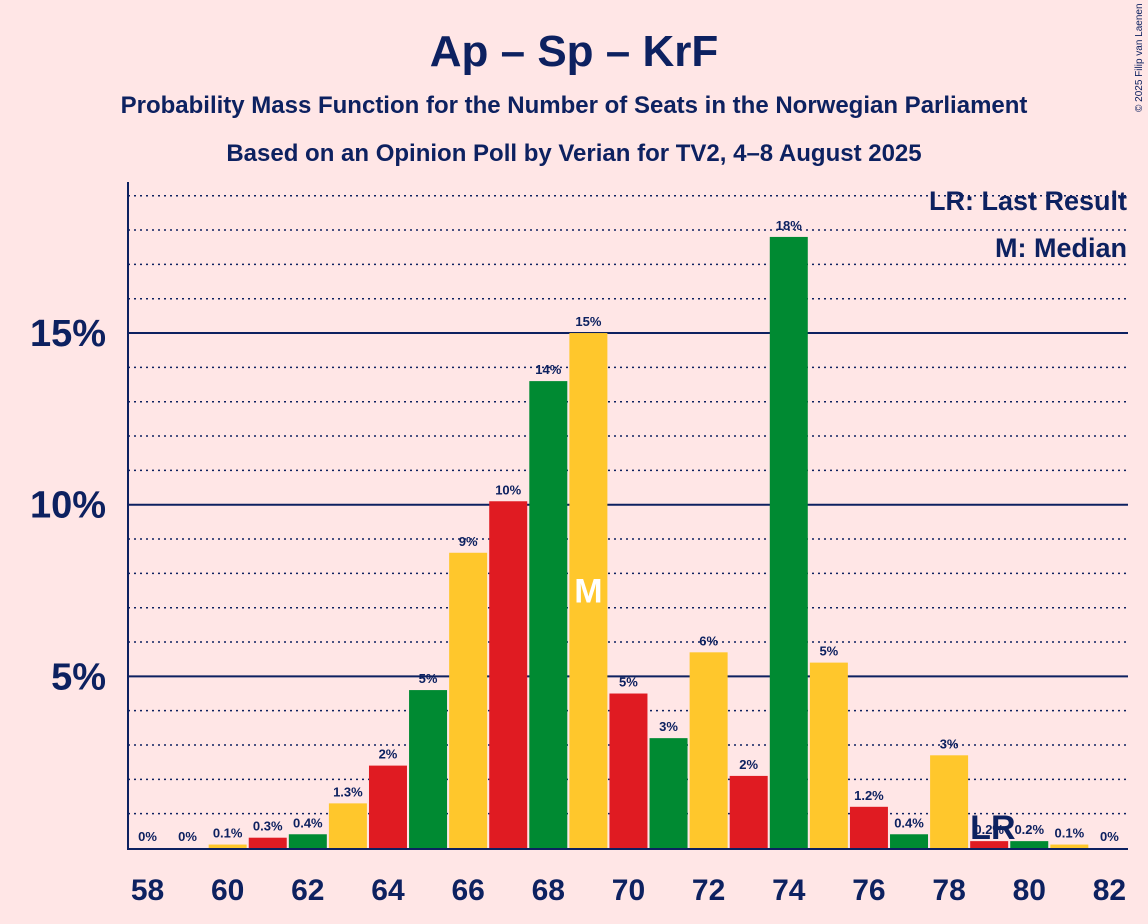 The height and width of the screenshot is (924, 1148). What do you see at coordinates (948, 890) in the screenshot?
I see `x-tick-label: 78` at bounding box center [948, 890].